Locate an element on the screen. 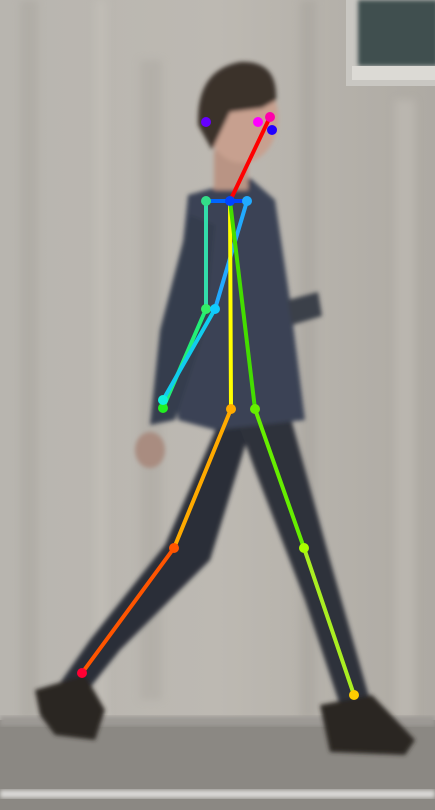 The width and height of the screenshot is (435, 810). keypoint-right-hip is located at coordinates (231, 409).